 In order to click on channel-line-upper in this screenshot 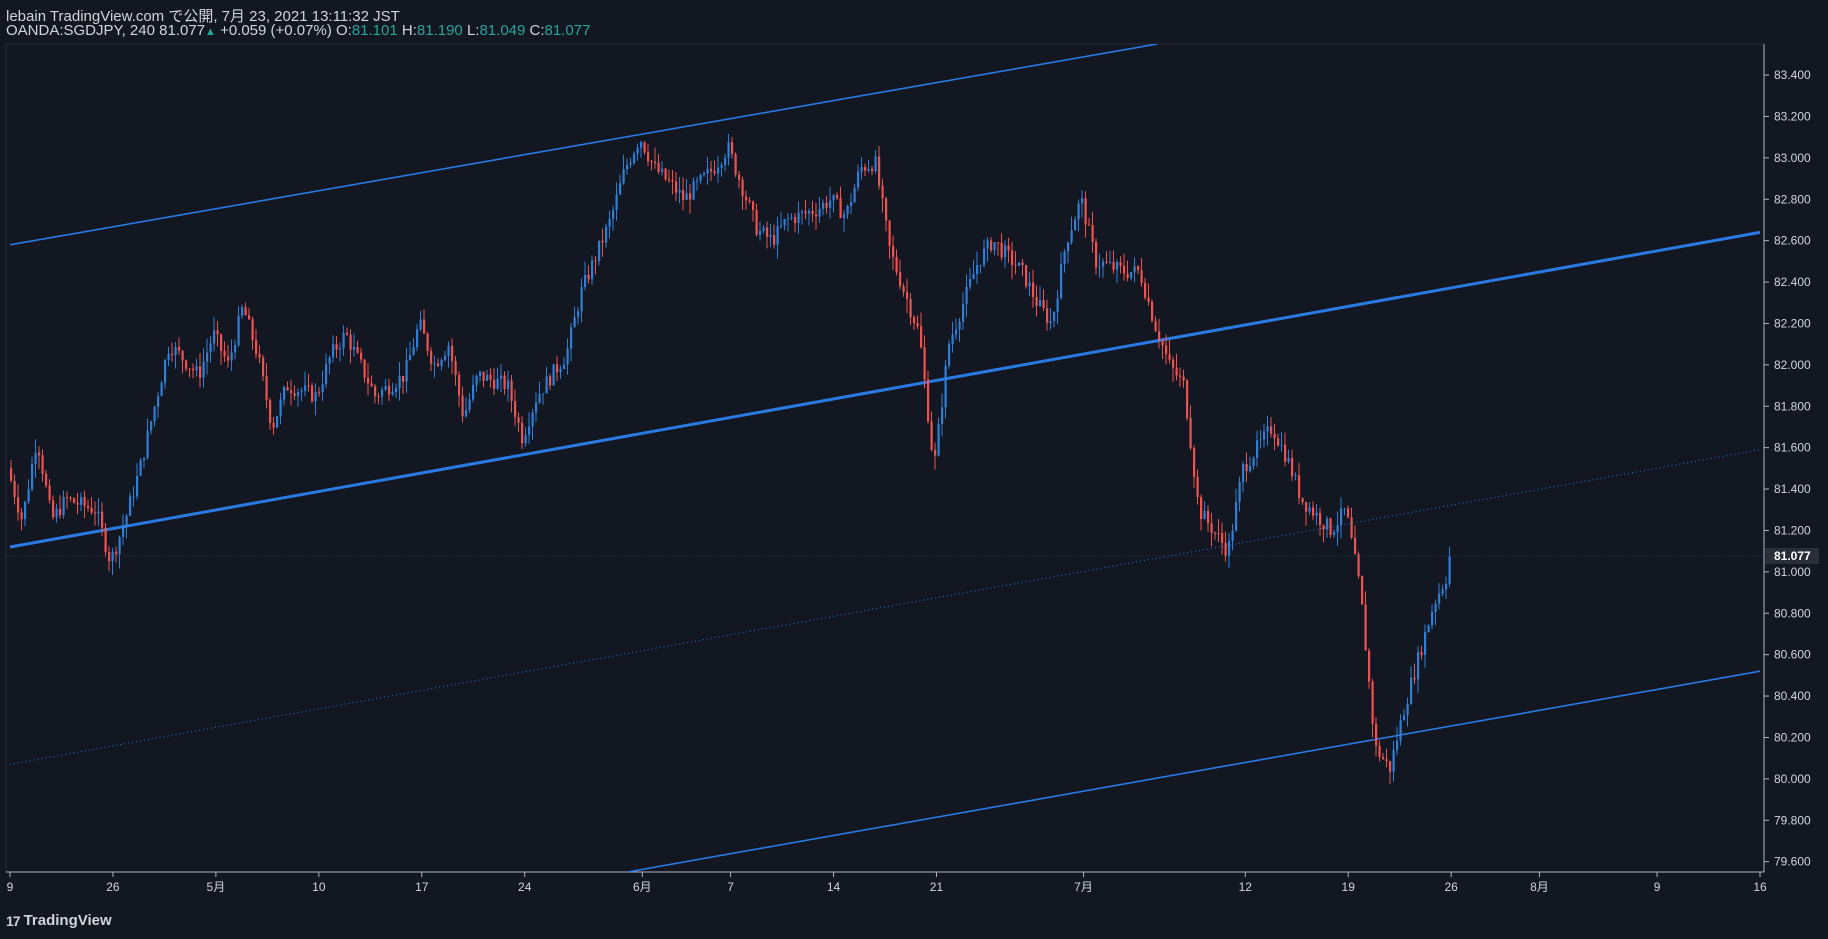, I will do `click(583, 145)`.